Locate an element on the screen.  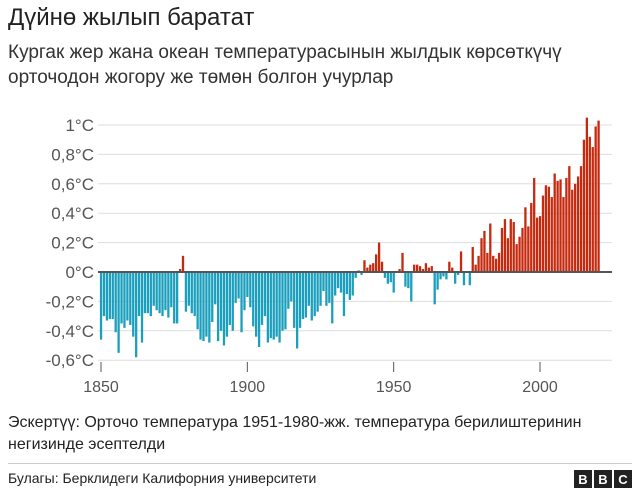
bar-2014 is located at coordinates (581, 219).